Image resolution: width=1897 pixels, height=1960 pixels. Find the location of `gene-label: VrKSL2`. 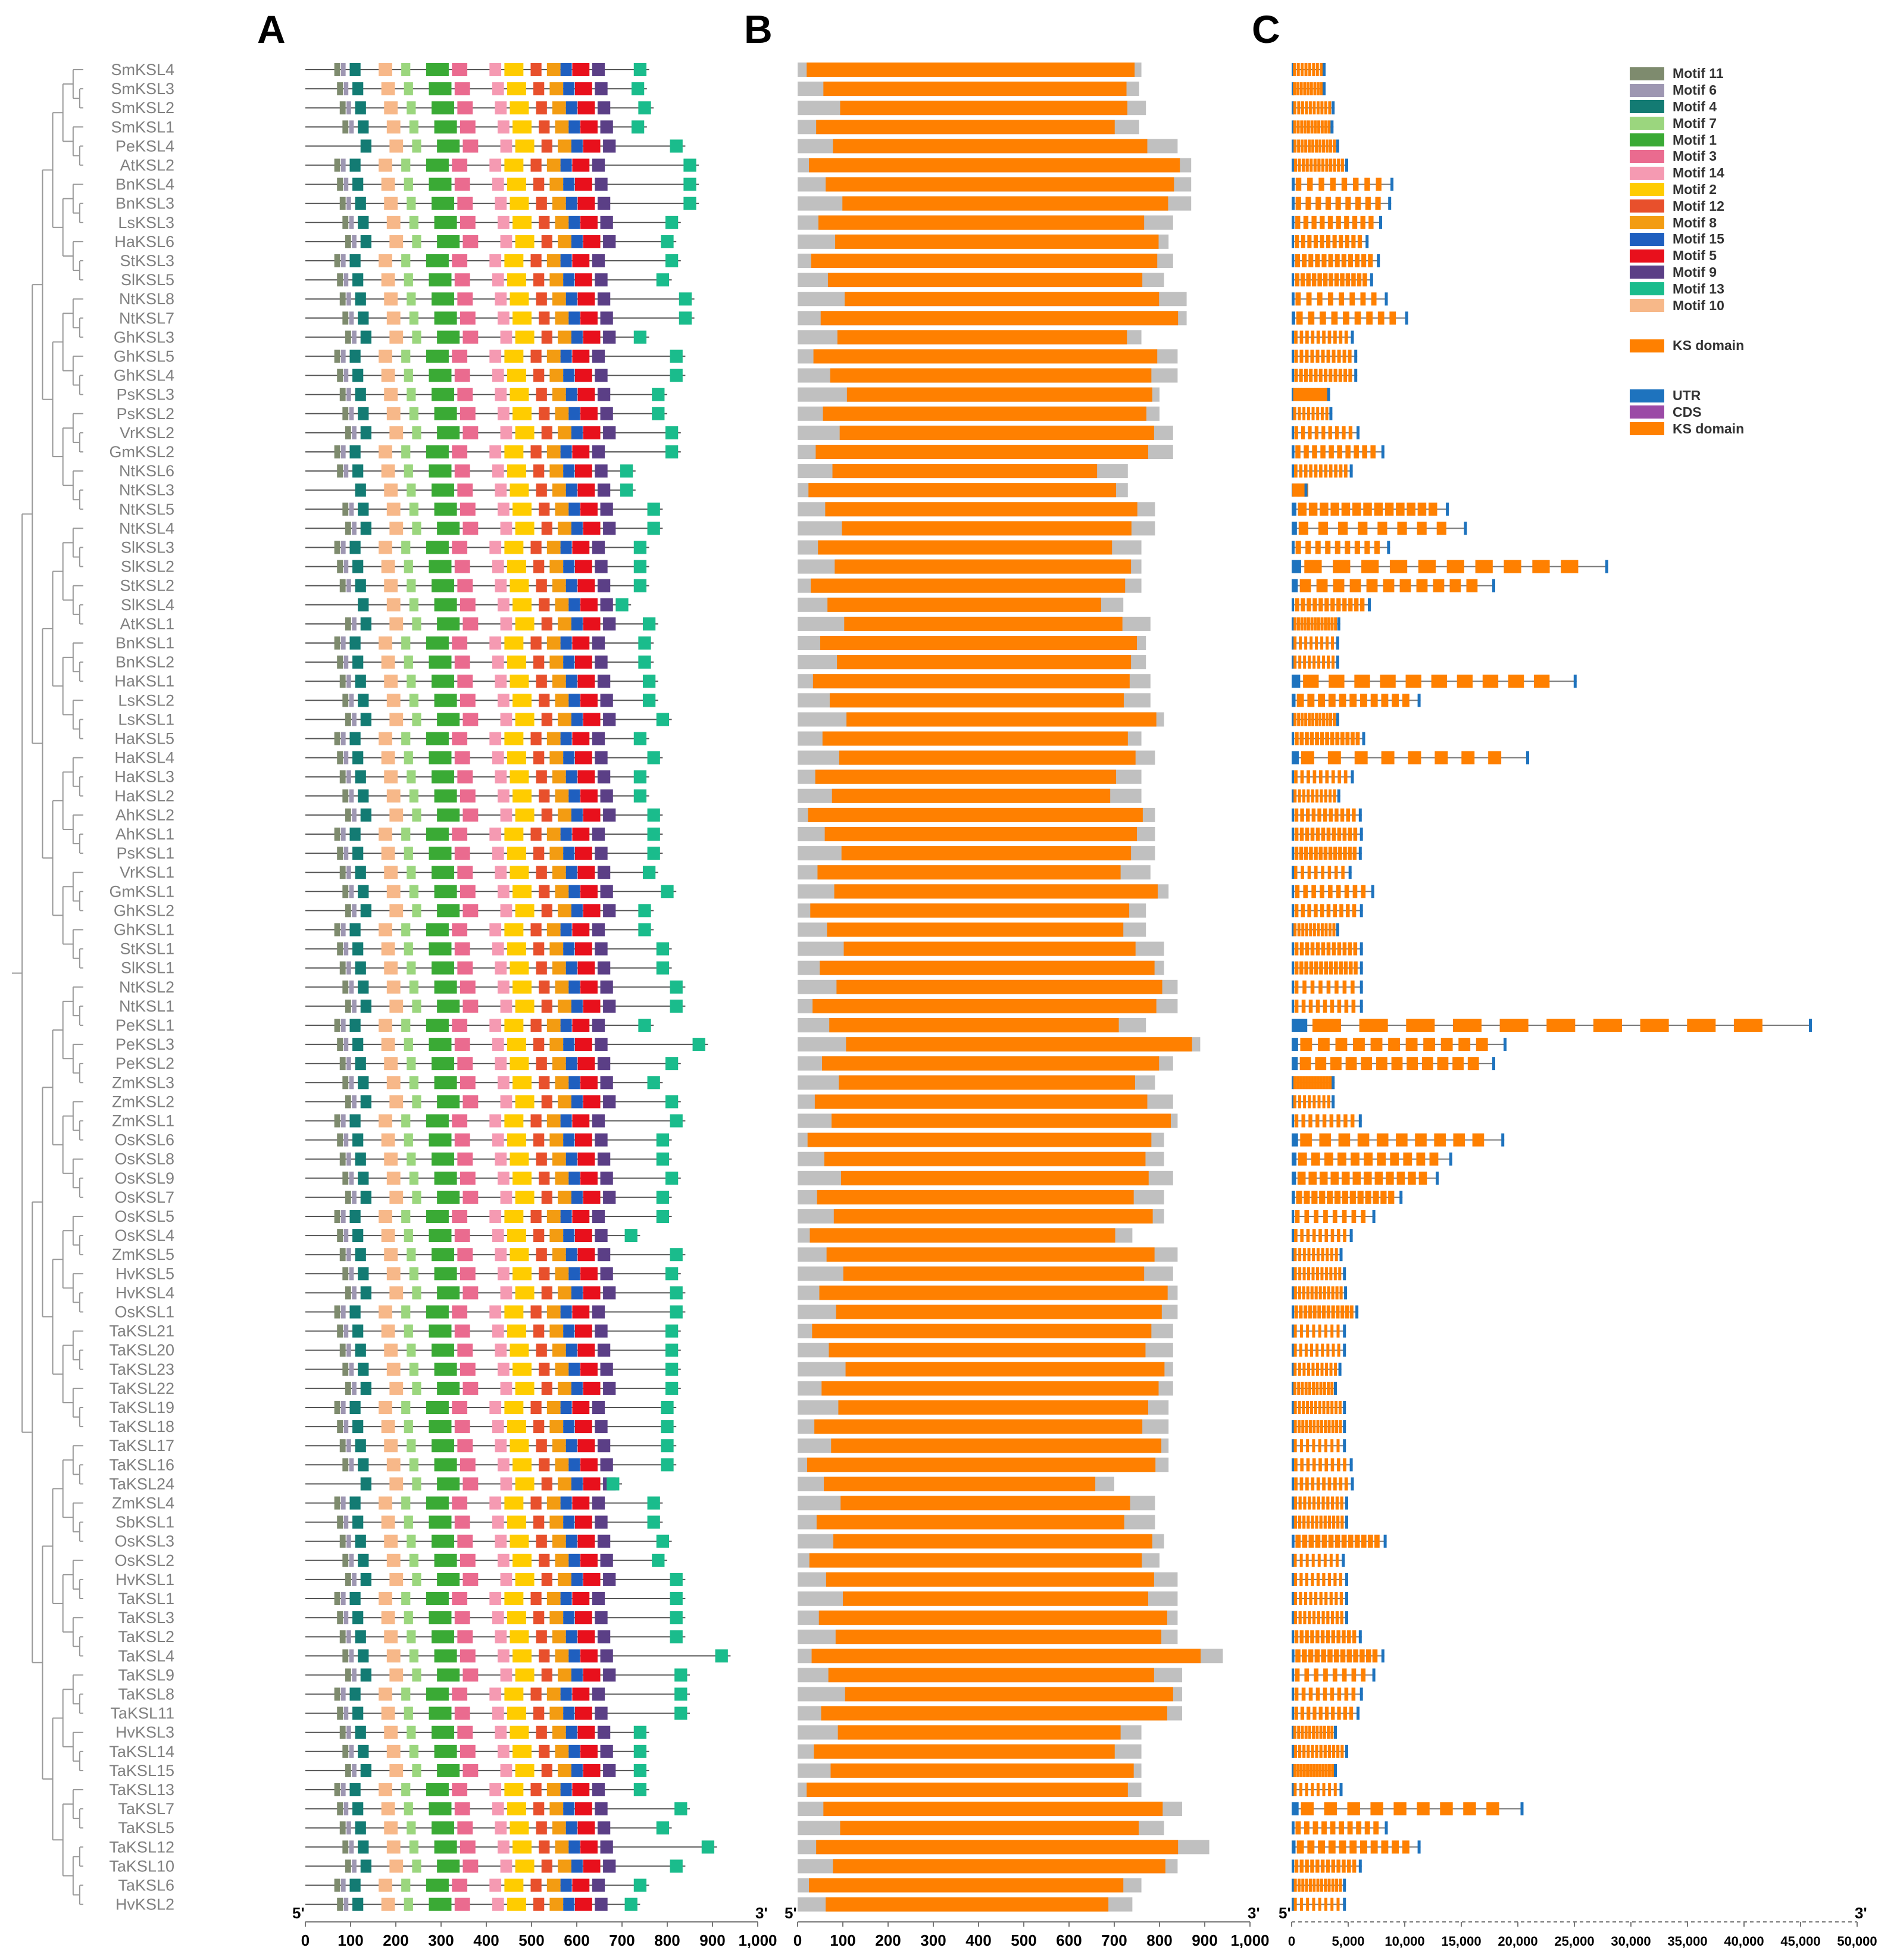

gene-label: VrKSL2 is located at coordinates (147, 433).